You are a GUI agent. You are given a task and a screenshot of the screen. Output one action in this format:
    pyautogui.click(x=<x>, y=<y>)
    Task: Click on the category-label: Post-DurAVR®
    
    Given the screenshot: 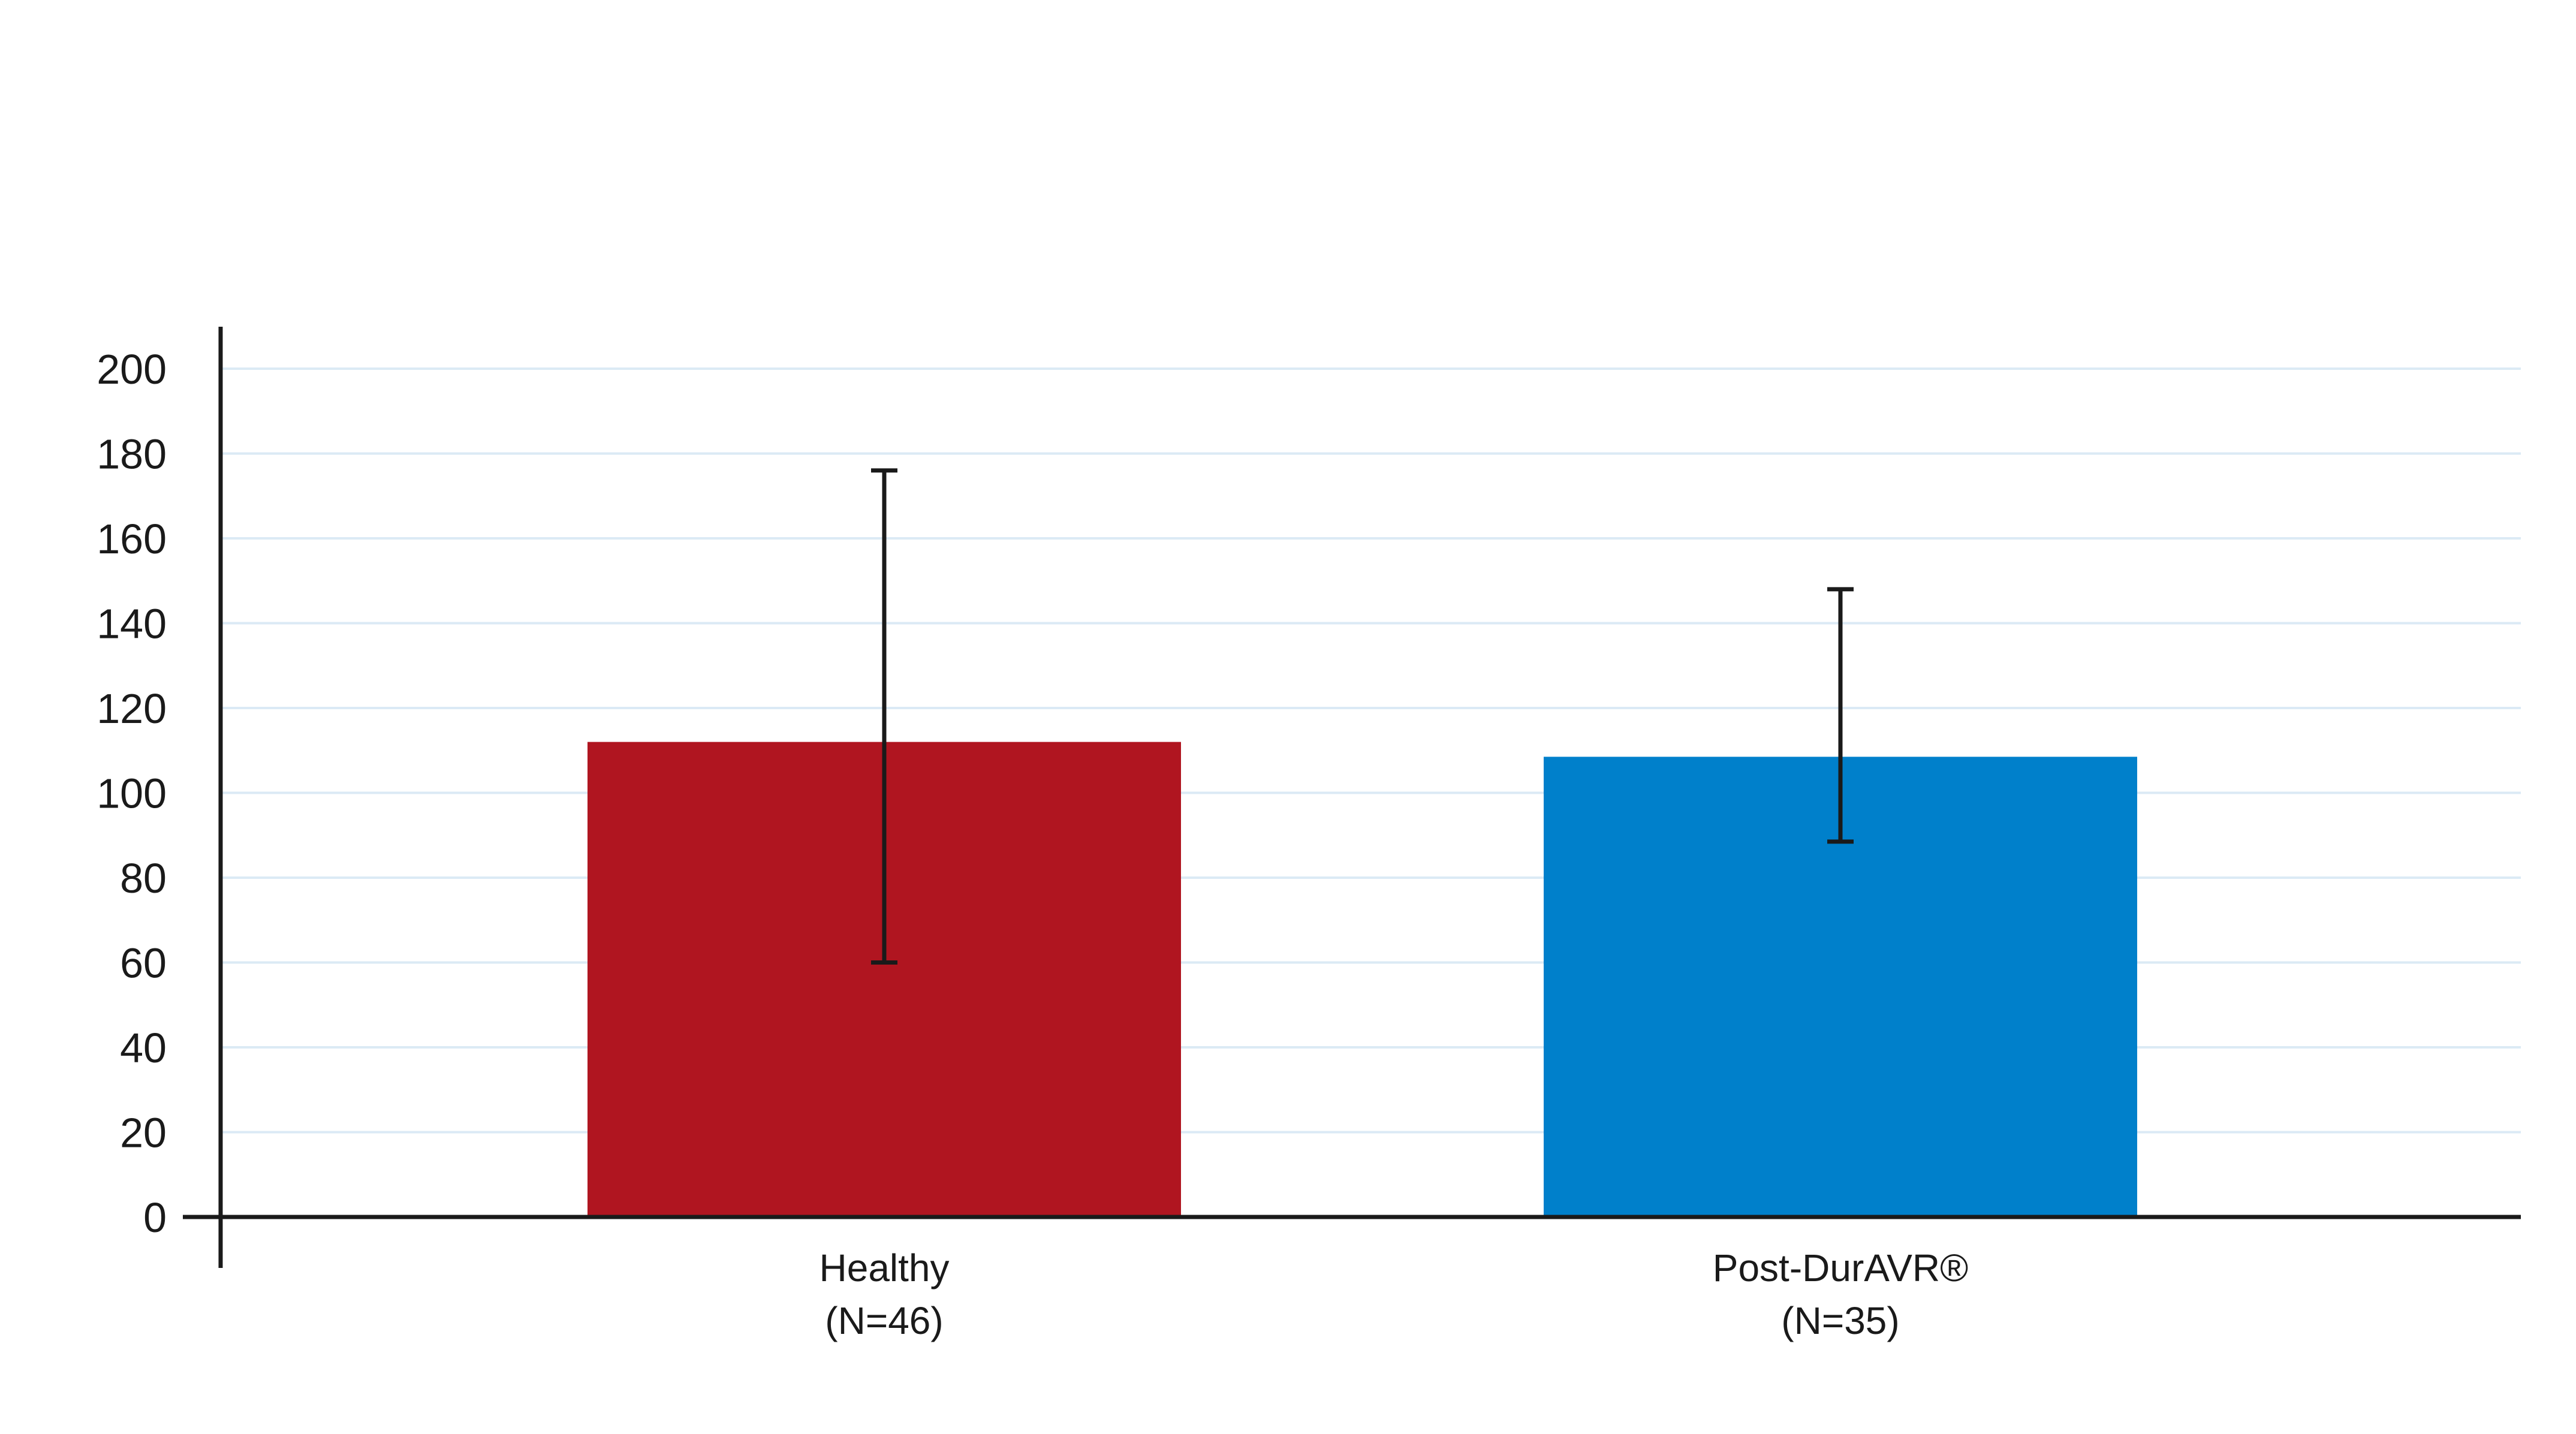 What is the action you would take?
    pyautogui.click(x=1841, y=1268)
    